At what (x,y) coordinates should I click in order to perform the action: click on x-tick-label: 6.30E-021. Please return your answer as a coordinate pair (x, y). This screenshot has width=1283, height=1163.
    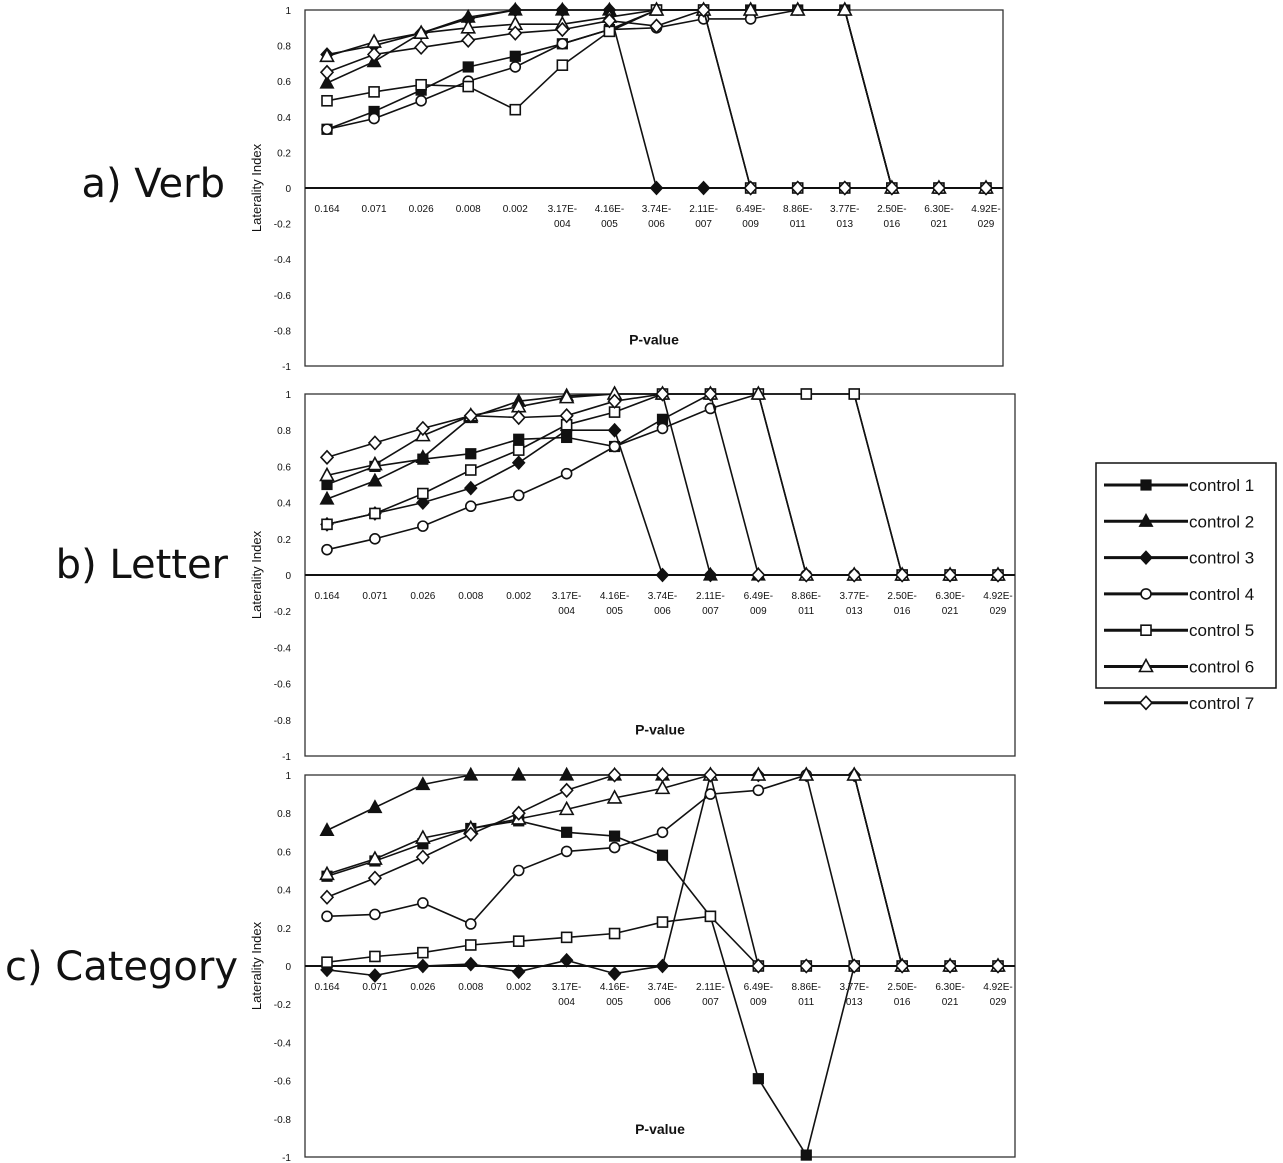
    Looking at the image, I should click on (938, 217).